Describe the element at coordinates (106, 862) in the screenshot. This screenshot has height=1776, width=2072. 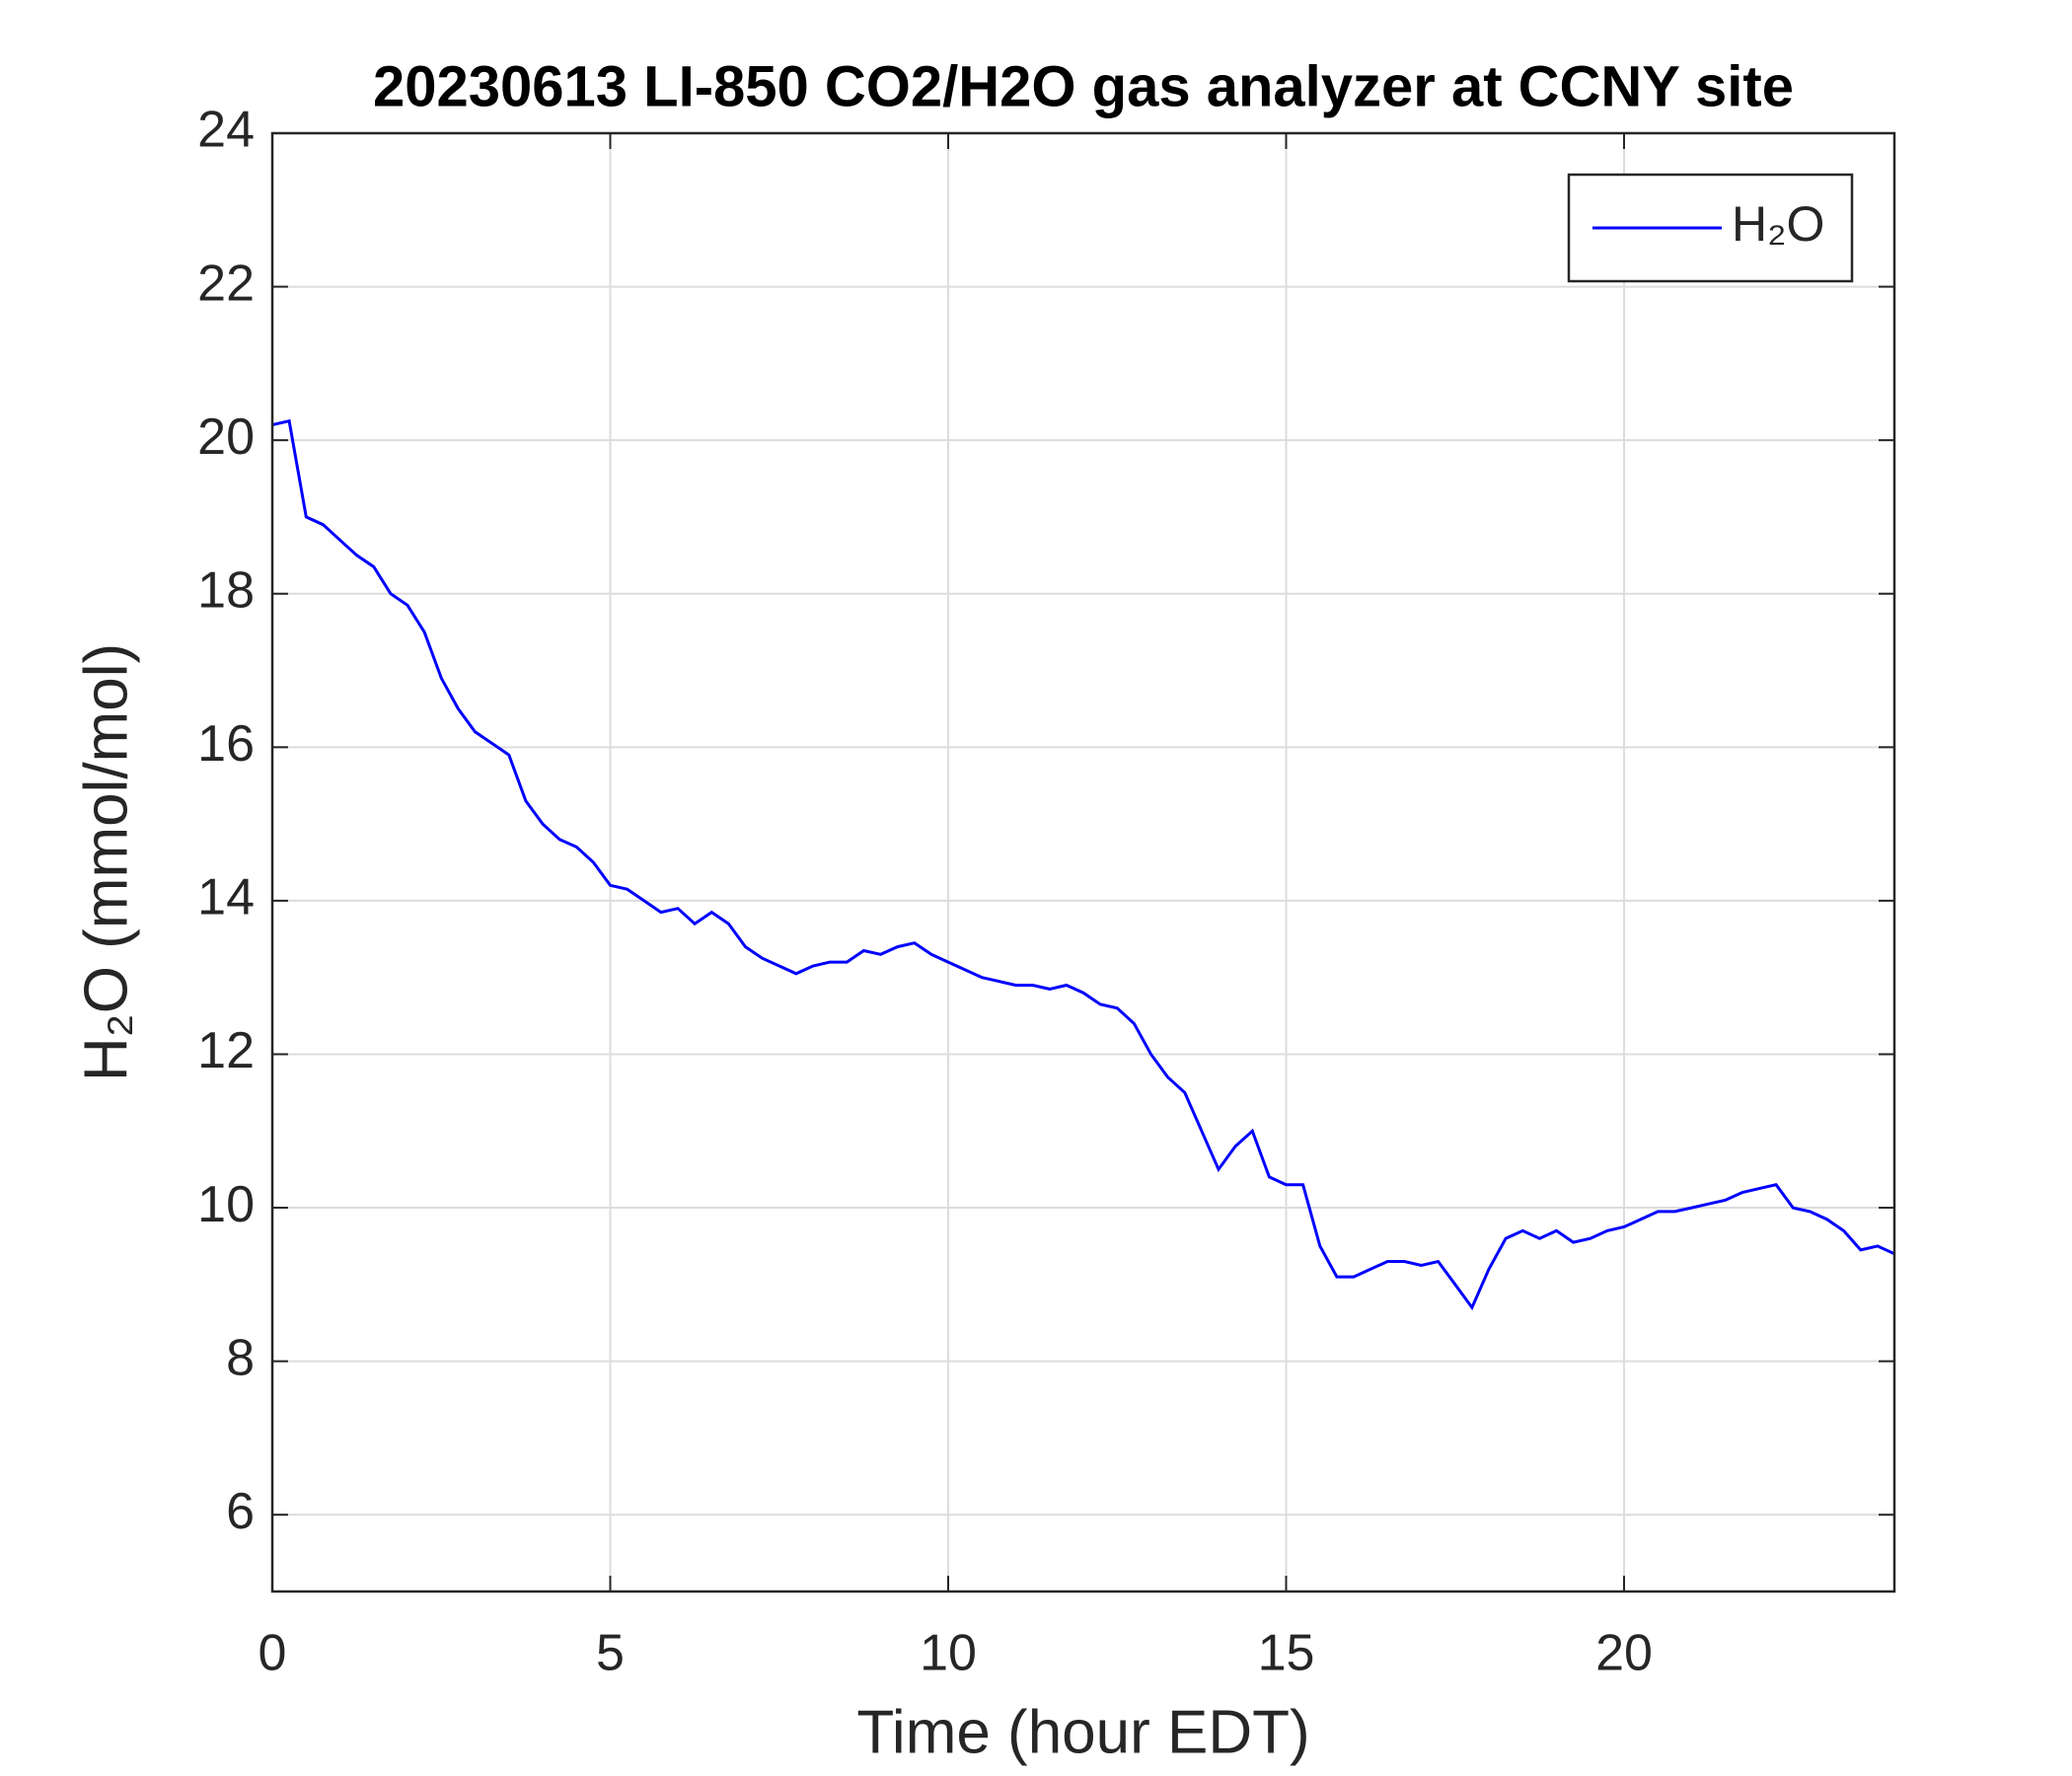
I see `y-axis-label: H₂O (mmol/mol)` at that location.